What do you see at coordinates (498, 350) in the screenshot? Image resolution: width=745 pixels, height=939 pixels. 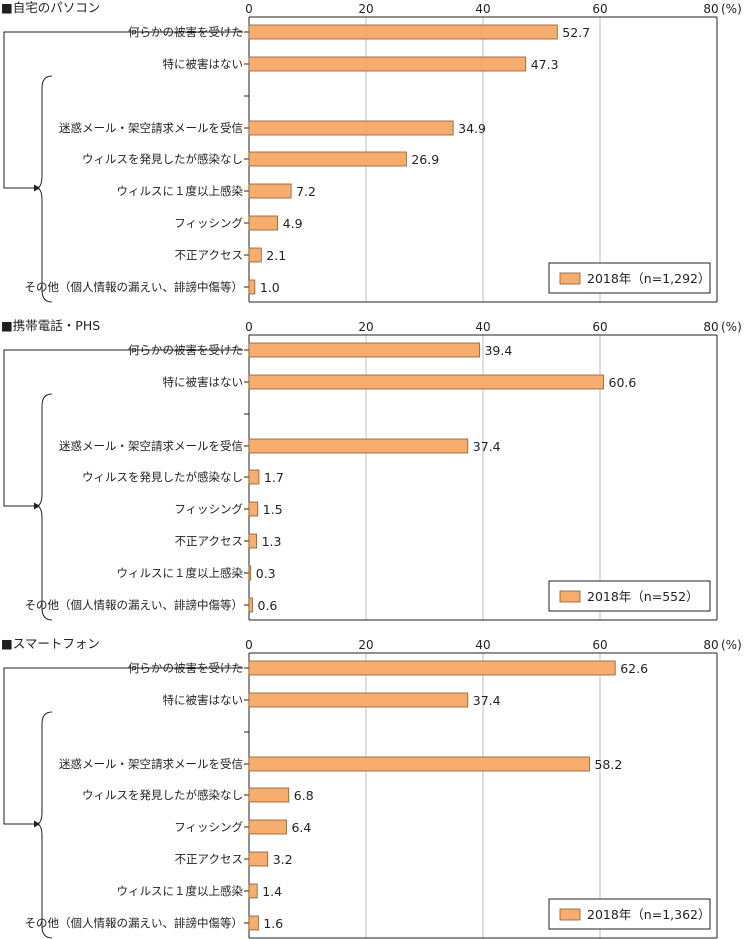 I see `data-label: 39.4` at bounding box center [498, 350].